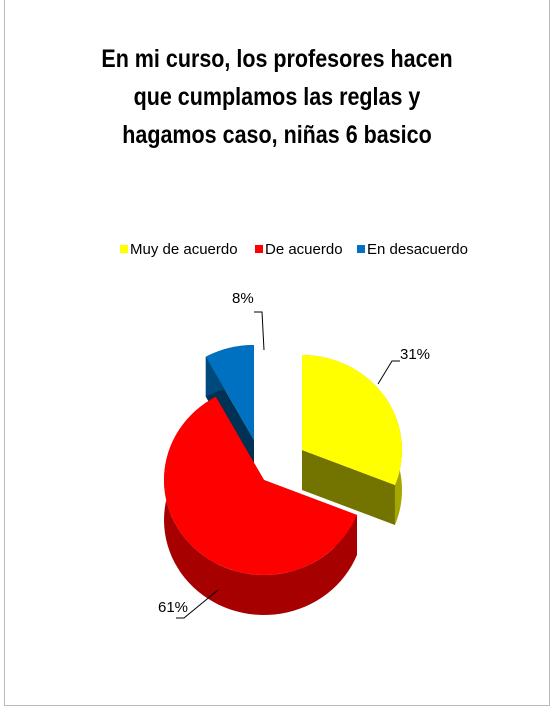  I want to click on data-label: 61%, so click(173, 607).